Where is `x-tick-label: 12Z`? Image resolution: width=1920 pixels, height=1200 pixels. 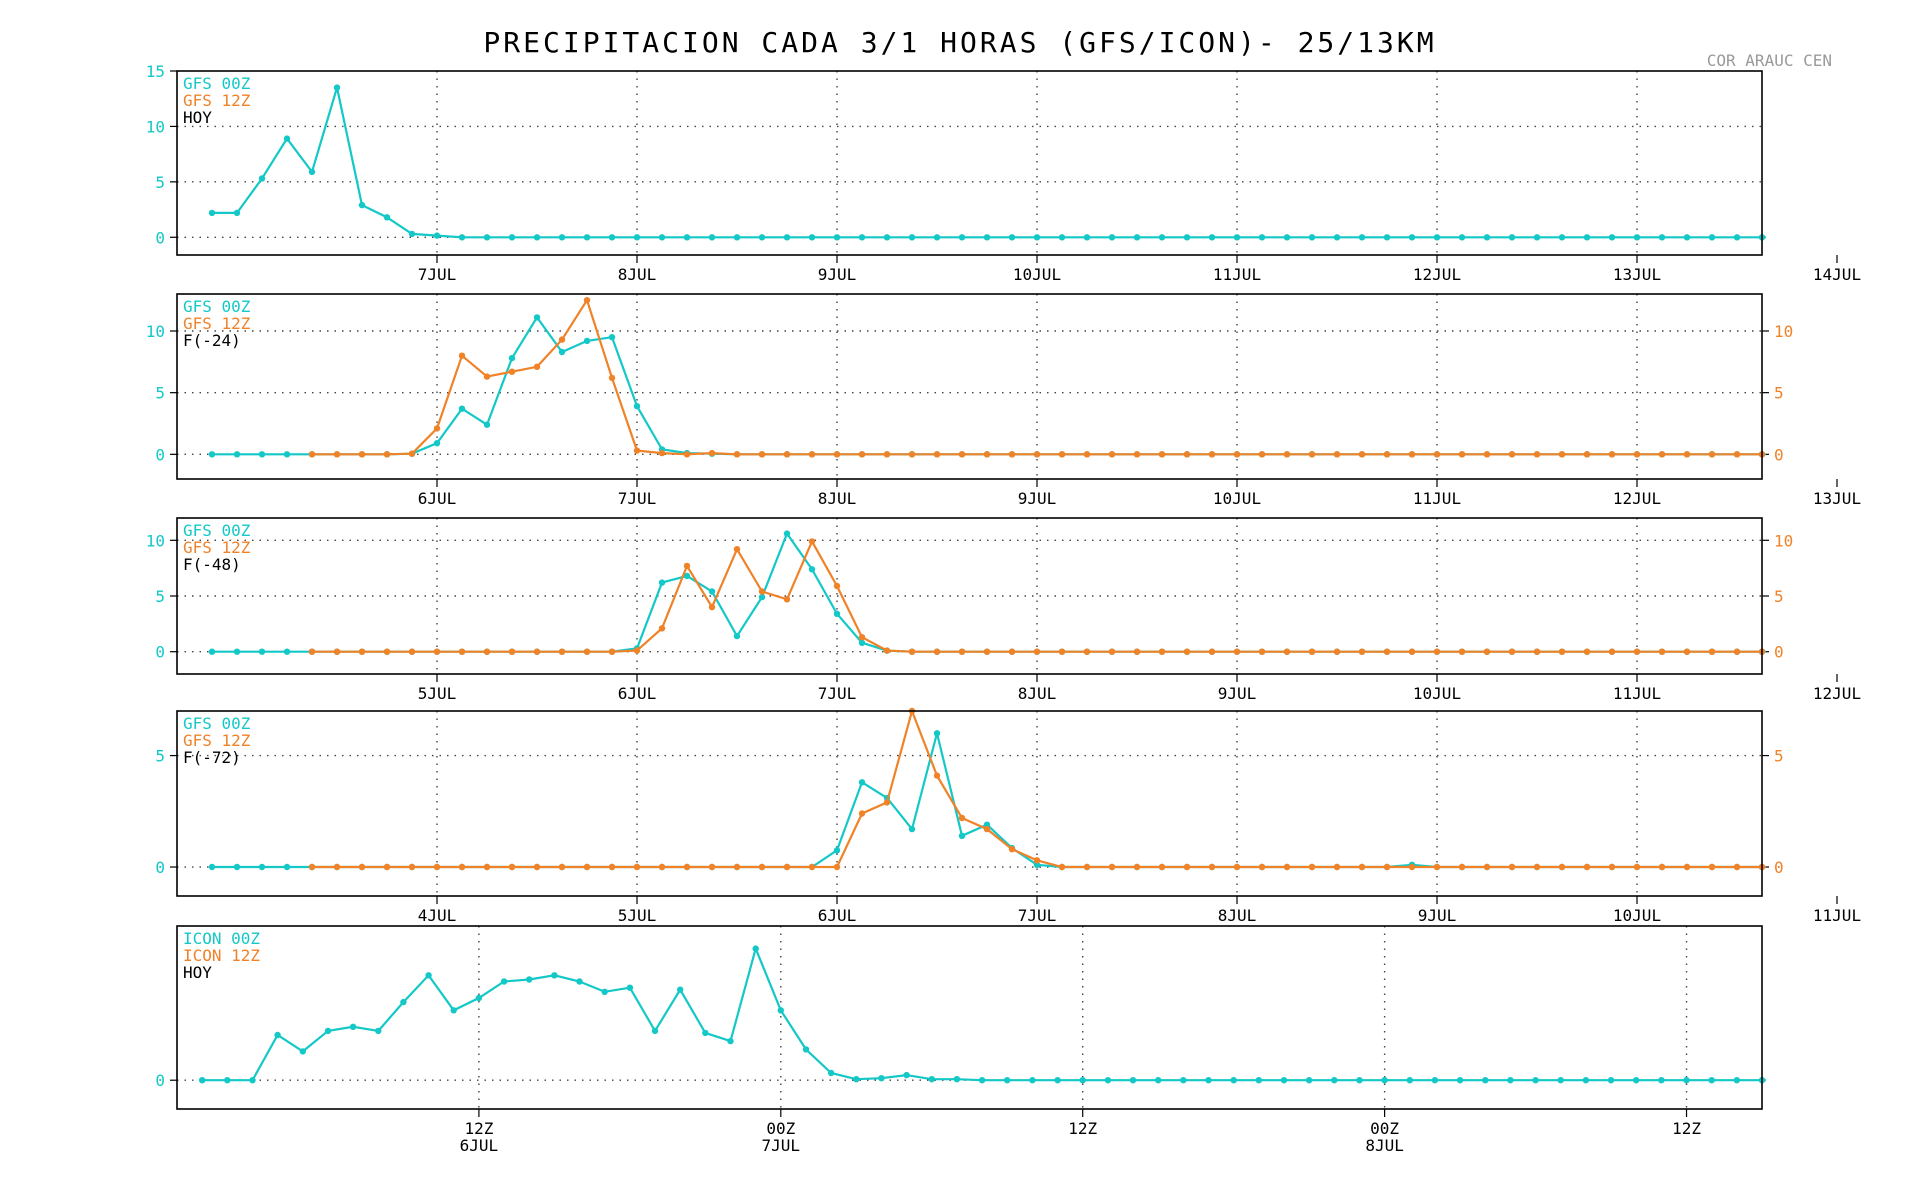
x-tick-label: 12Z is located at coordinates (1686, 1128).